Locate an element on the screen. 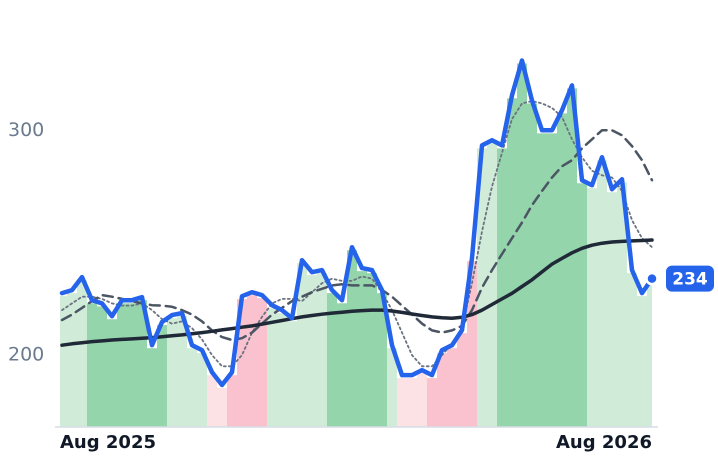 The width and height of the screenshot is (718, 464). x-tick-label: Aug 2025 is located at coordinates (108, 442).